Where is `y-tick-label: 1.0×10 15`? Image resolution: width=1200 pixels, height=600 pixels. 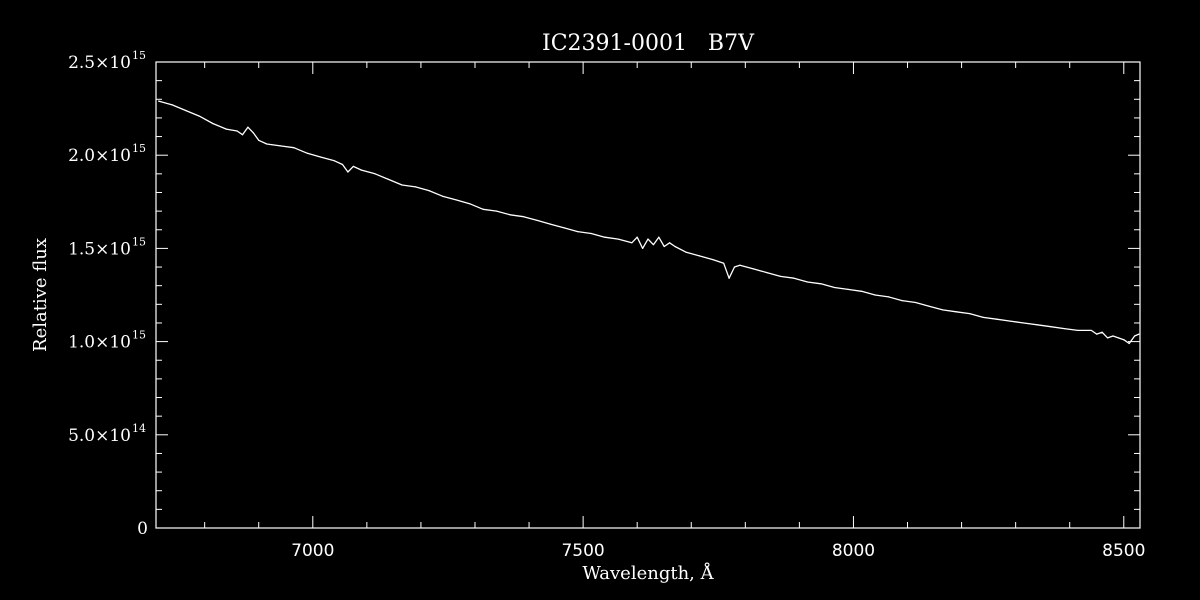
y-tick-label: 1.0×10 15 is located at coordinates (107, 341).